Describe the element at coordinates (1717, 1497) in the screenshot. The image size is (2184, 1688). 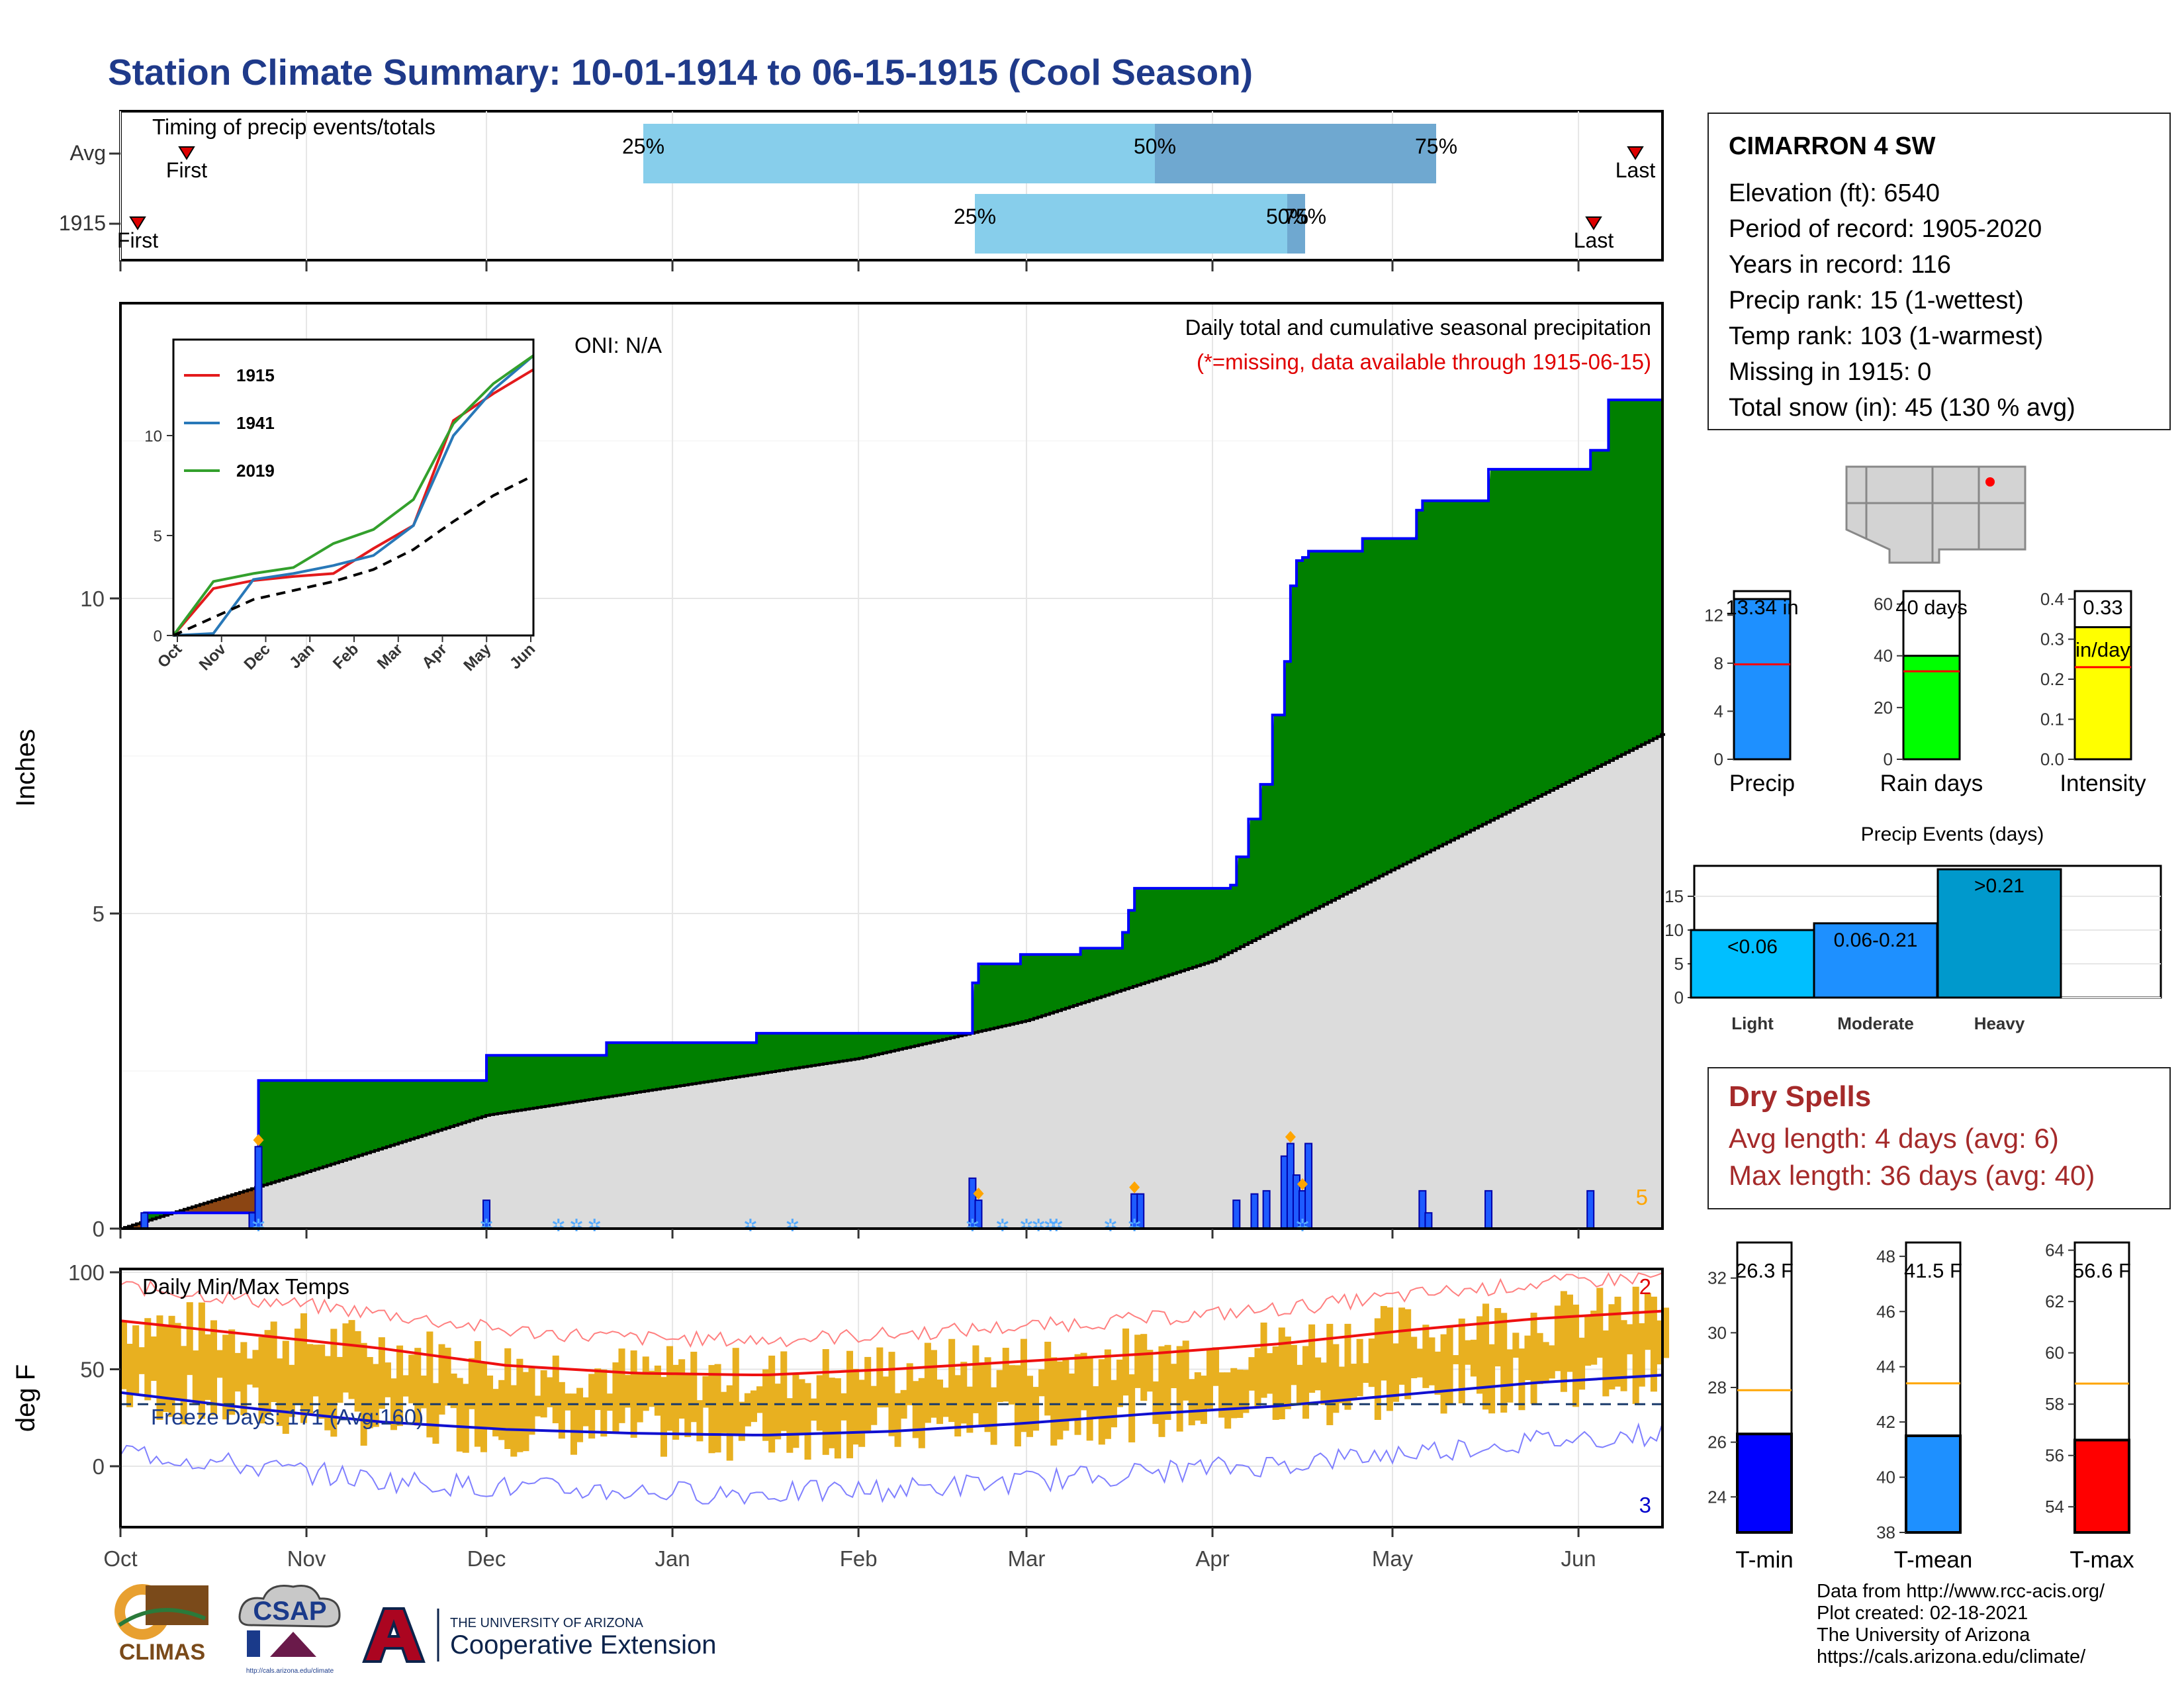
I see `temp-summary-ytick-label: 24` at that location.